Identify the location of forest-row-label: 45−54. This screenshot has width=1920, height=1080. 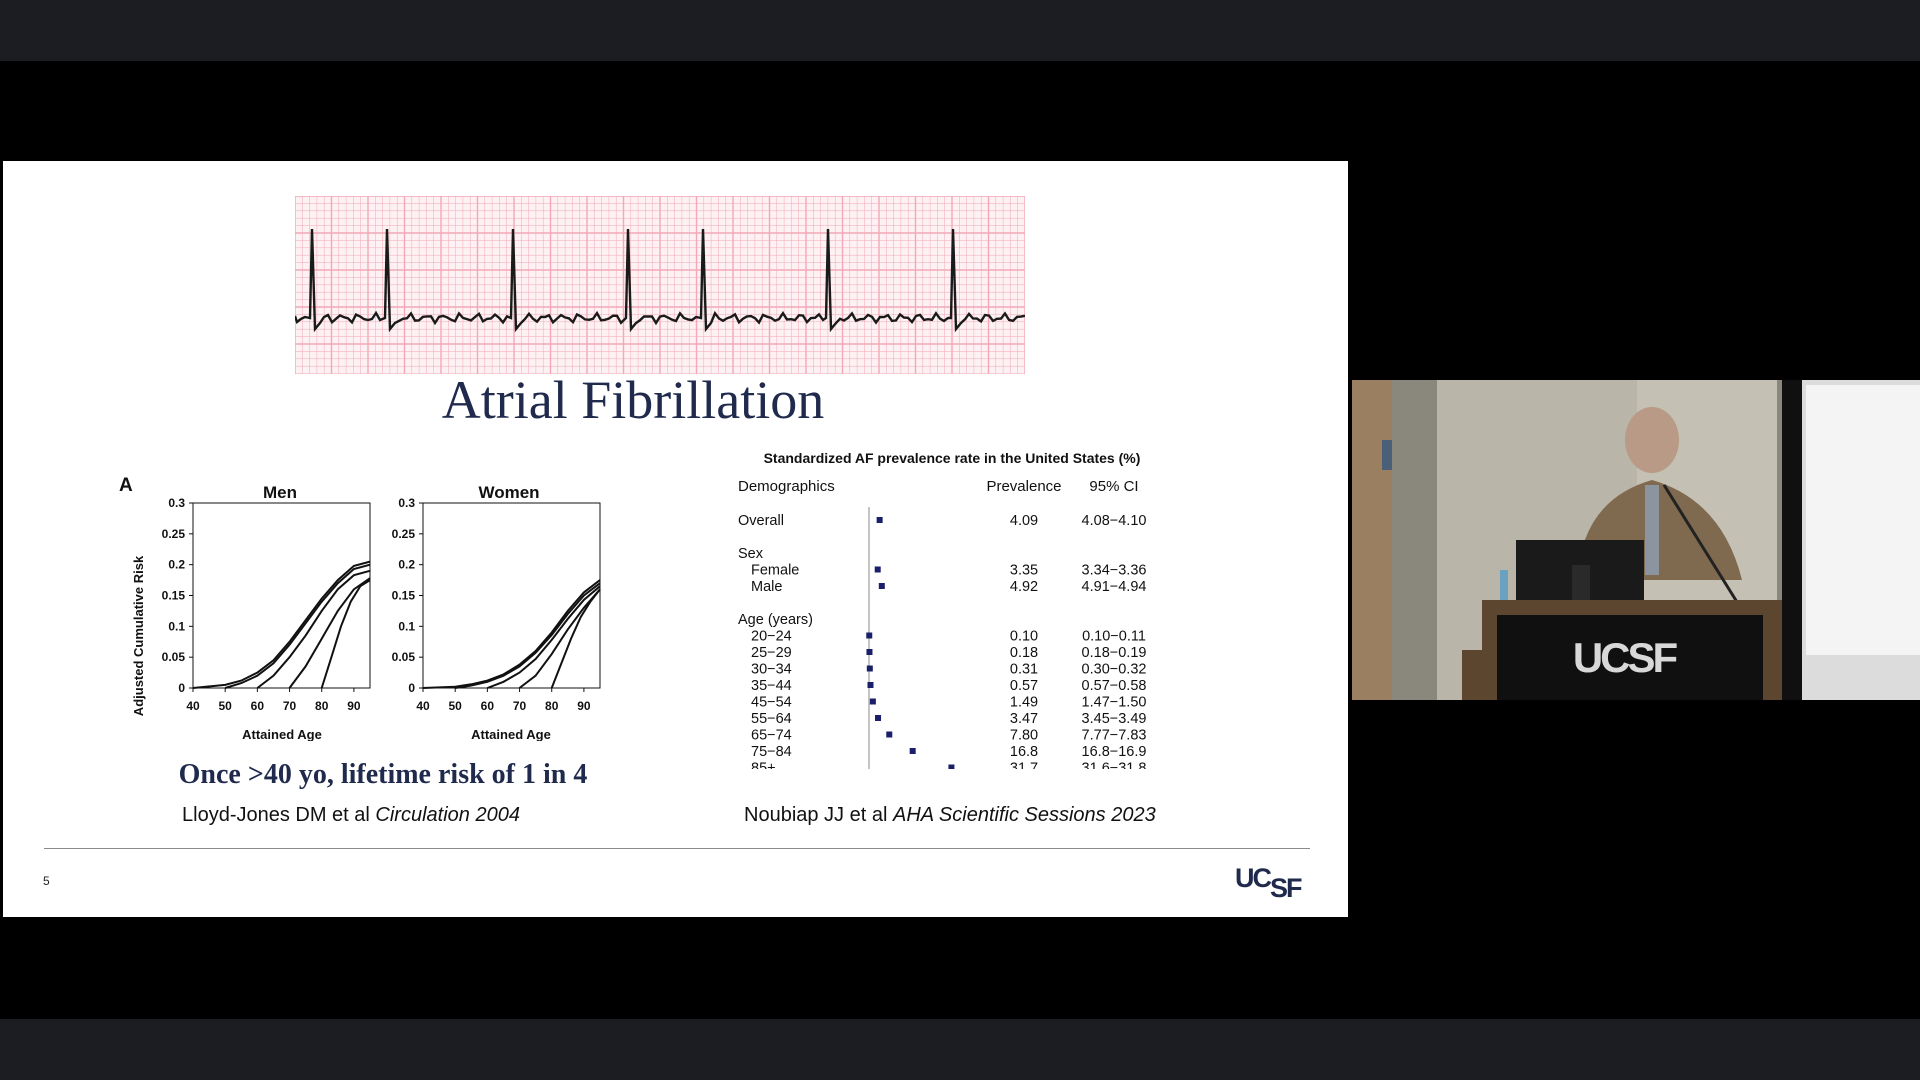
(771, 703).